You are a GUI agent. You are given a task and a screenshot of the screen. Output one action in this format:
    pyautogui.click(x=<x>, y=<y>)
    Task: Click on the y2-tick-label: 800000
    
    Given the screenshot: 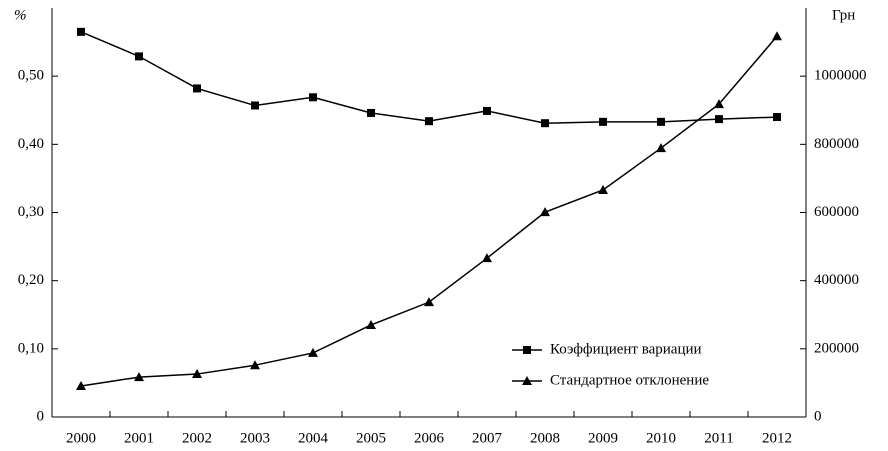 What is the action you would take?
    pyautogui.click(x=836, y=144)
    